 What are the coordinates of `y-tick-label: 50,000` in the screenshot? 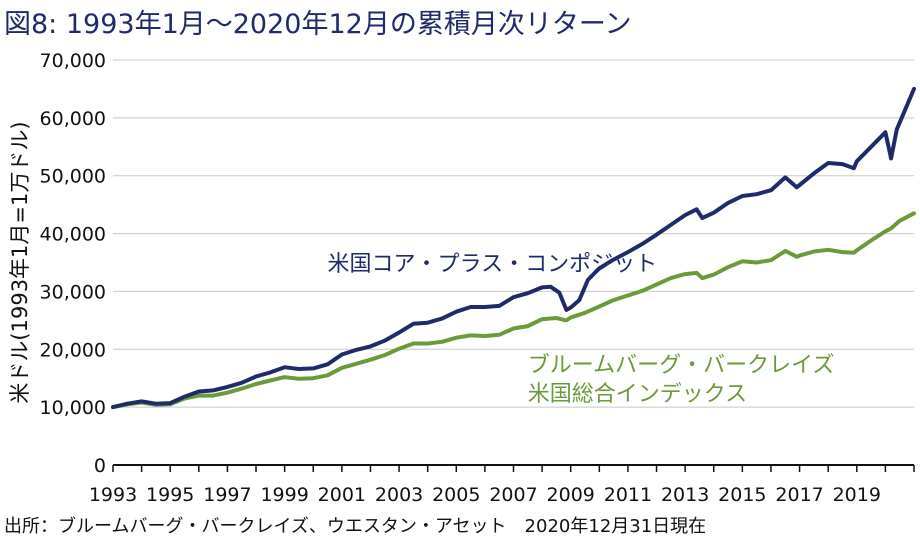 It's located at (73, 177).